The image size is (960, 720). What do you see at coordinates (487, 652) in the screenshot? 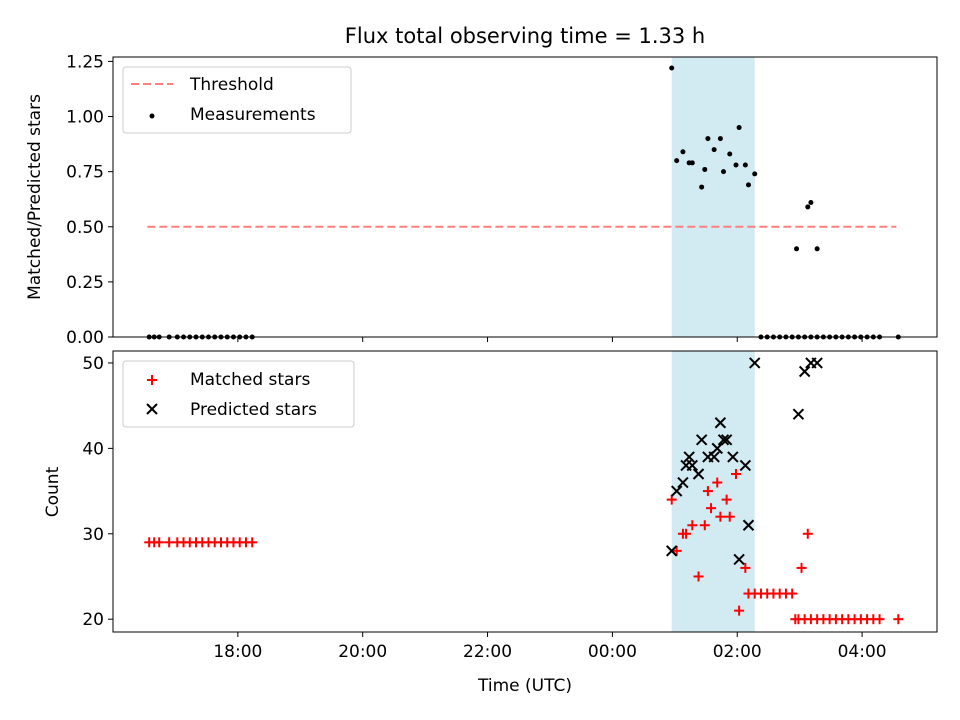
I see `x-tick-label: 22:00` at bounding box center [487, 652].